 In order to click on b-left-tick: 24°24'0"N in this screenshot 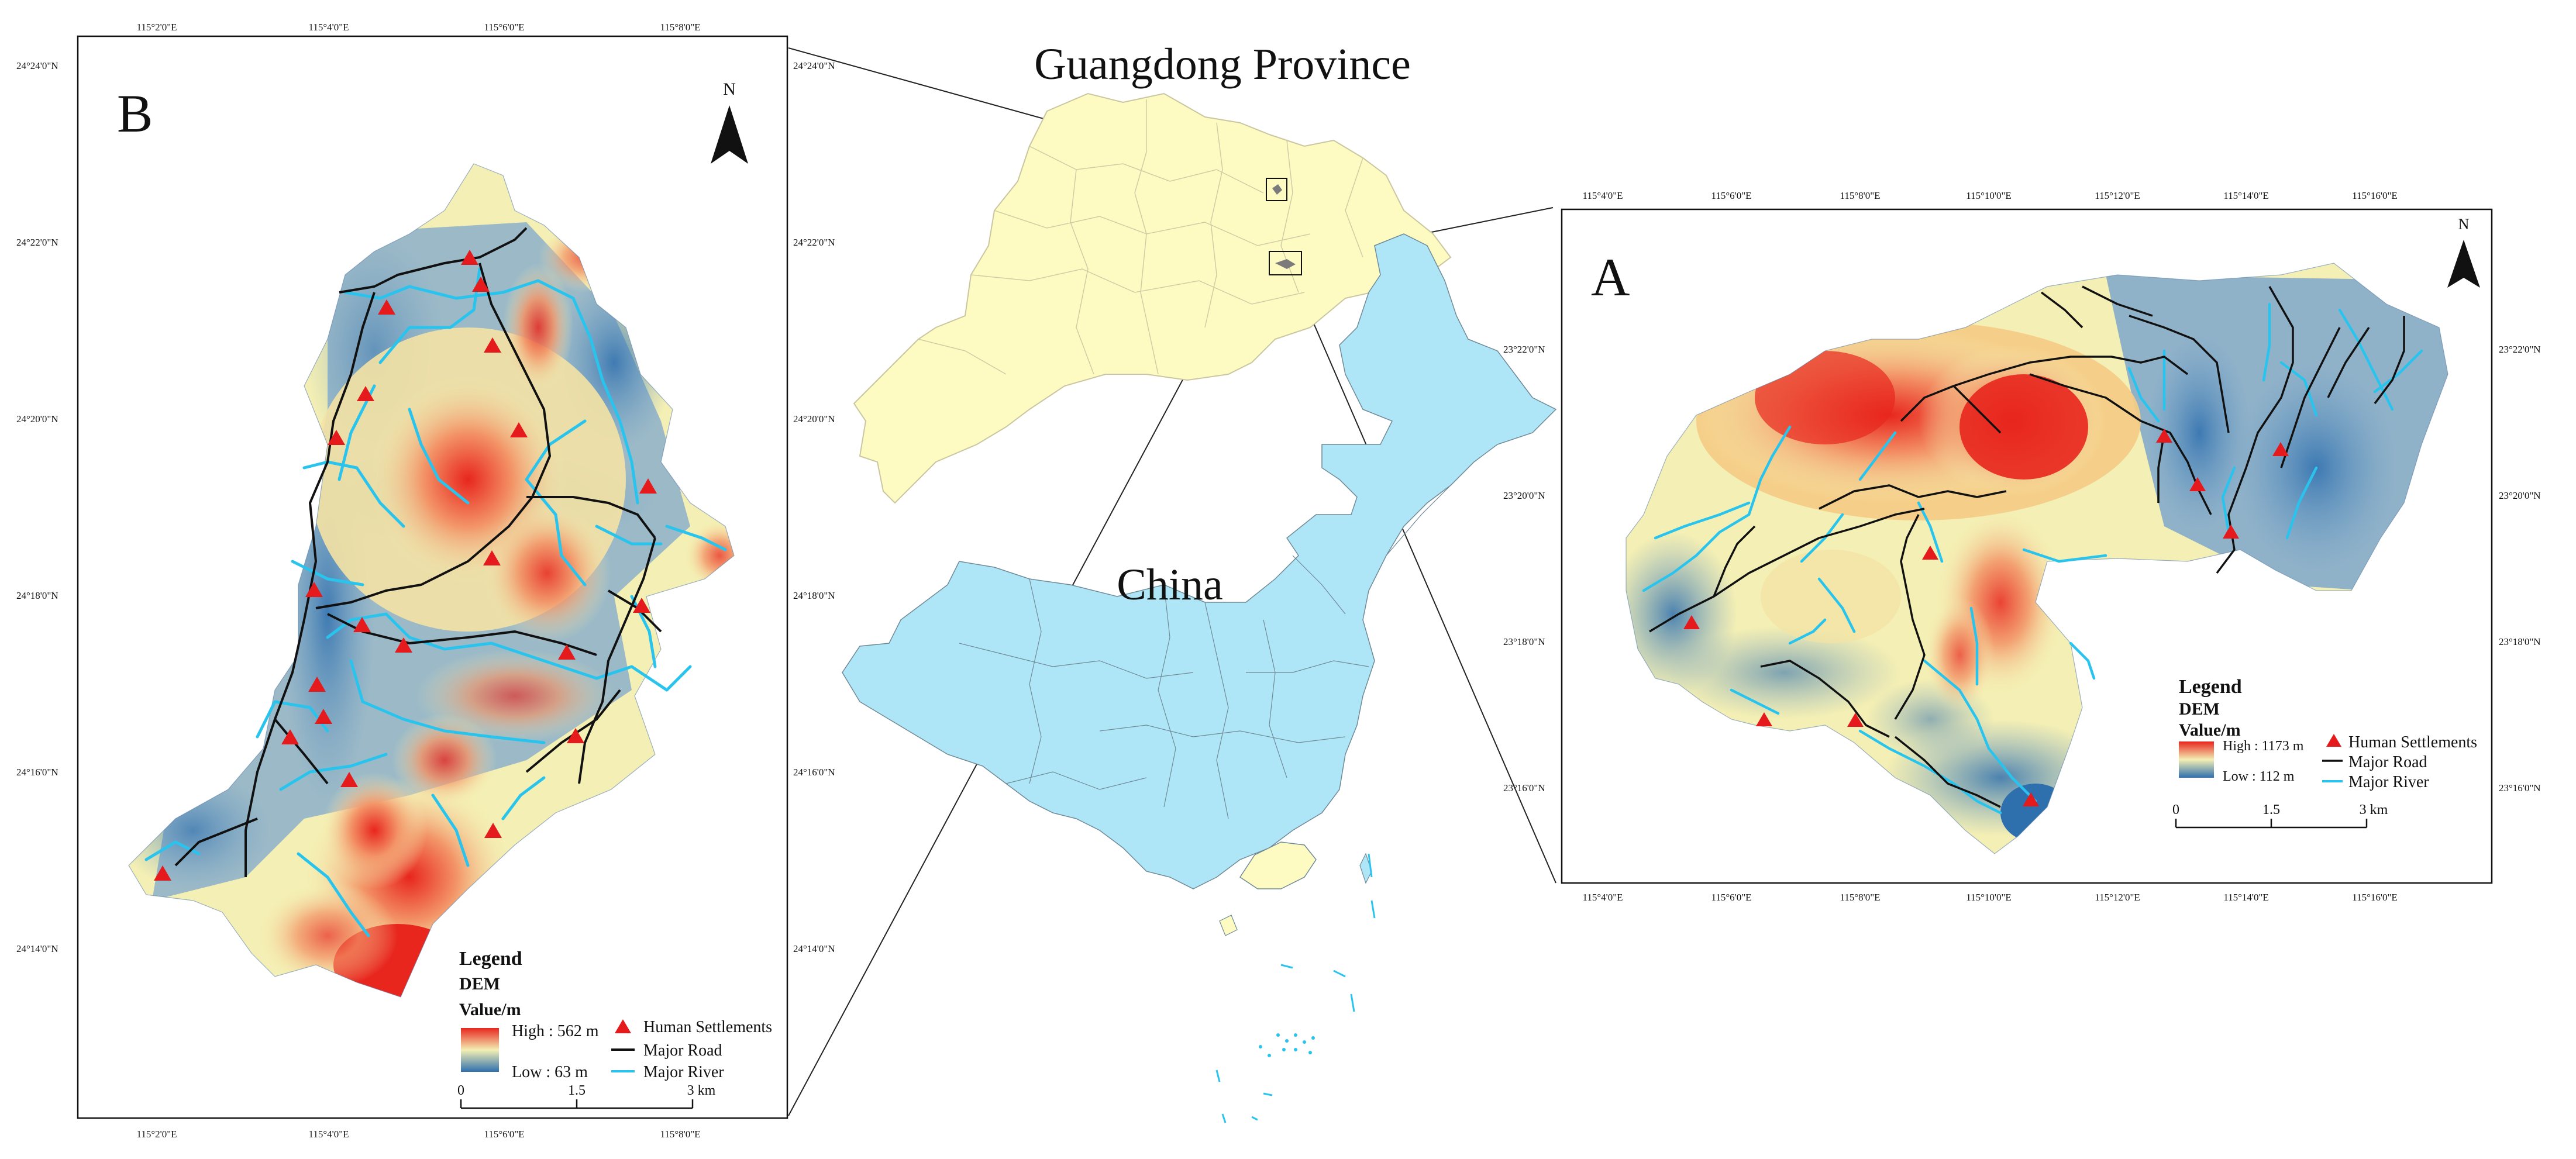, I will do `click(37, 65)`.